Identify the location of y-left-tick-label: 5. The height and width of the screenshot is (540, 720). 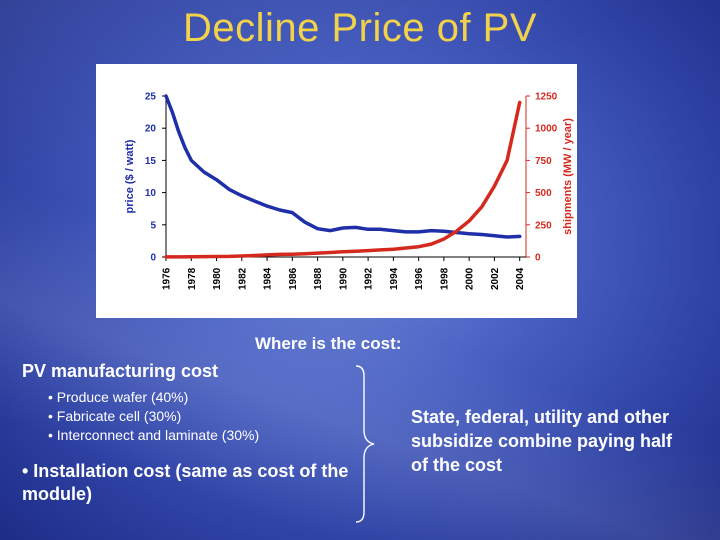
(153, 225).